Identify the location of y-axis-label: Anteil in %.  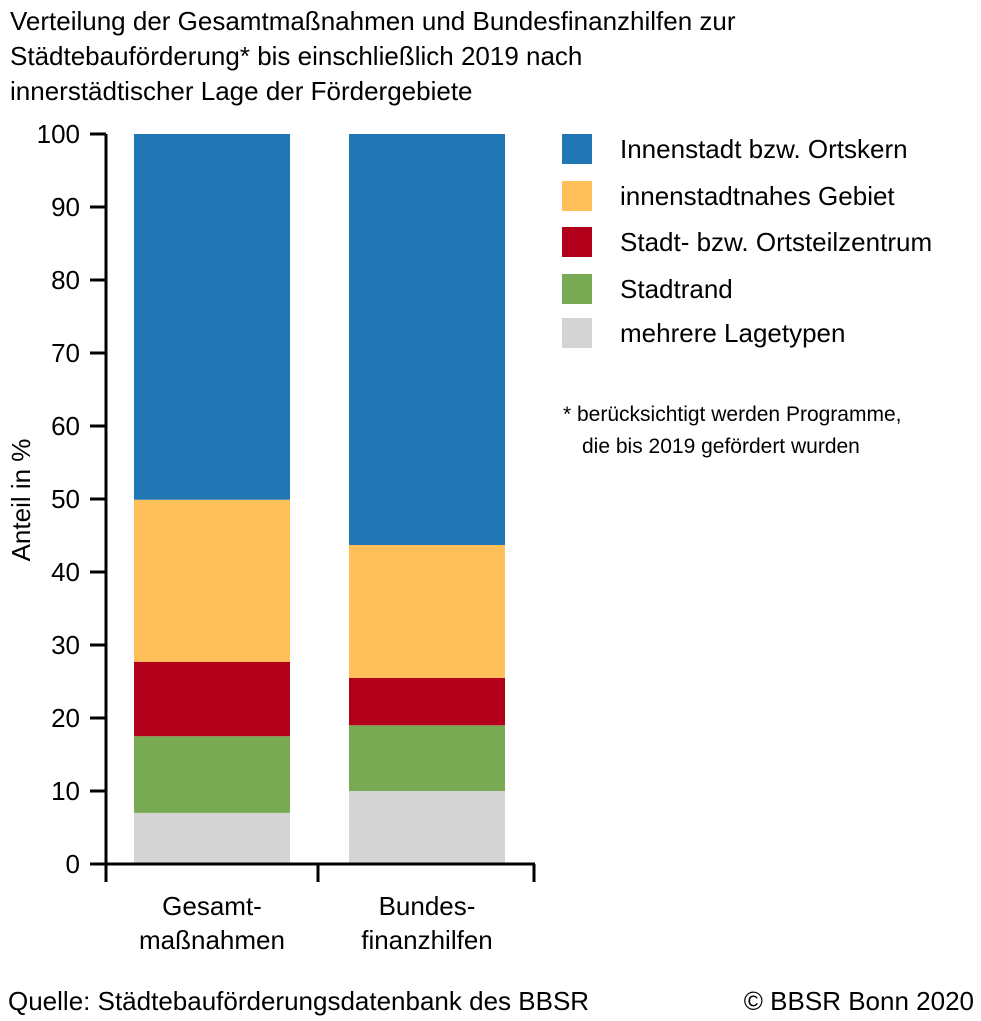
(21, 500).